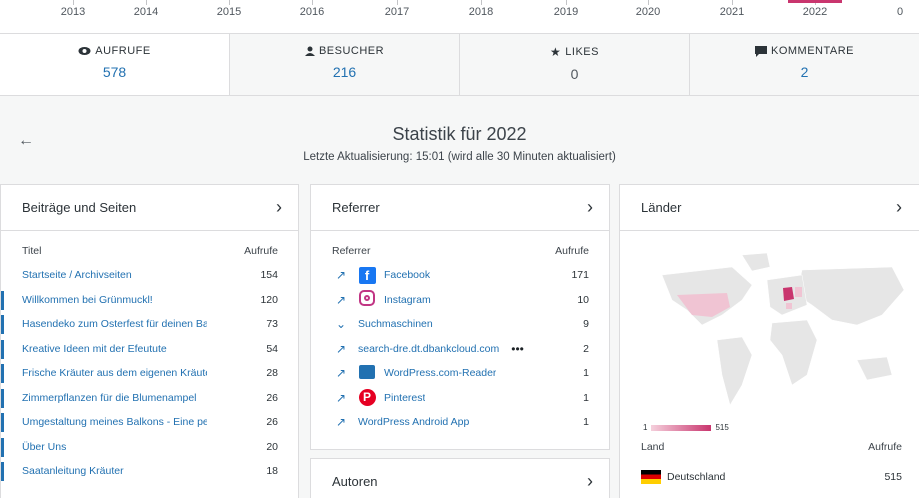  I want to click on column-header: Land Aufrufe, so click(769, 447).